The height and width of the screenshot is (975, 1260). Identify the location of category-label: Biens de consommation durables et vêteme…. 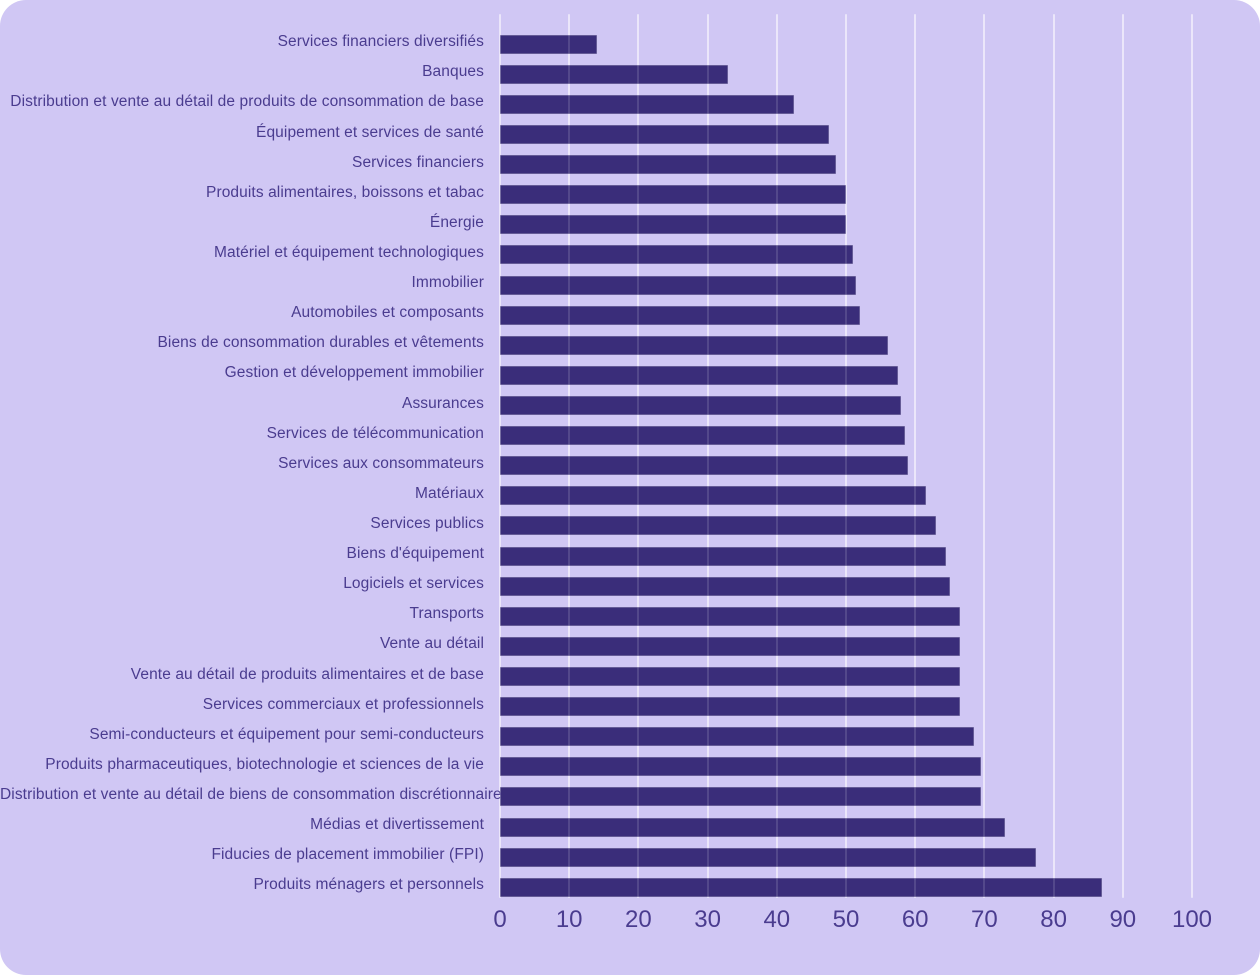
(320, 343).